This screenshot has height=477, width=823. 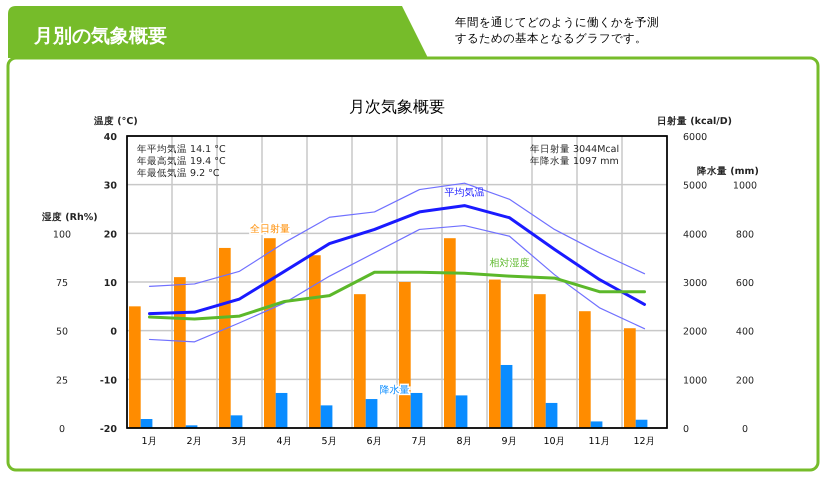 What do you see at coordinates (745, 429) in the screenshot?
I see `y3-tick-label: 0` at bounding box center [745, 429].